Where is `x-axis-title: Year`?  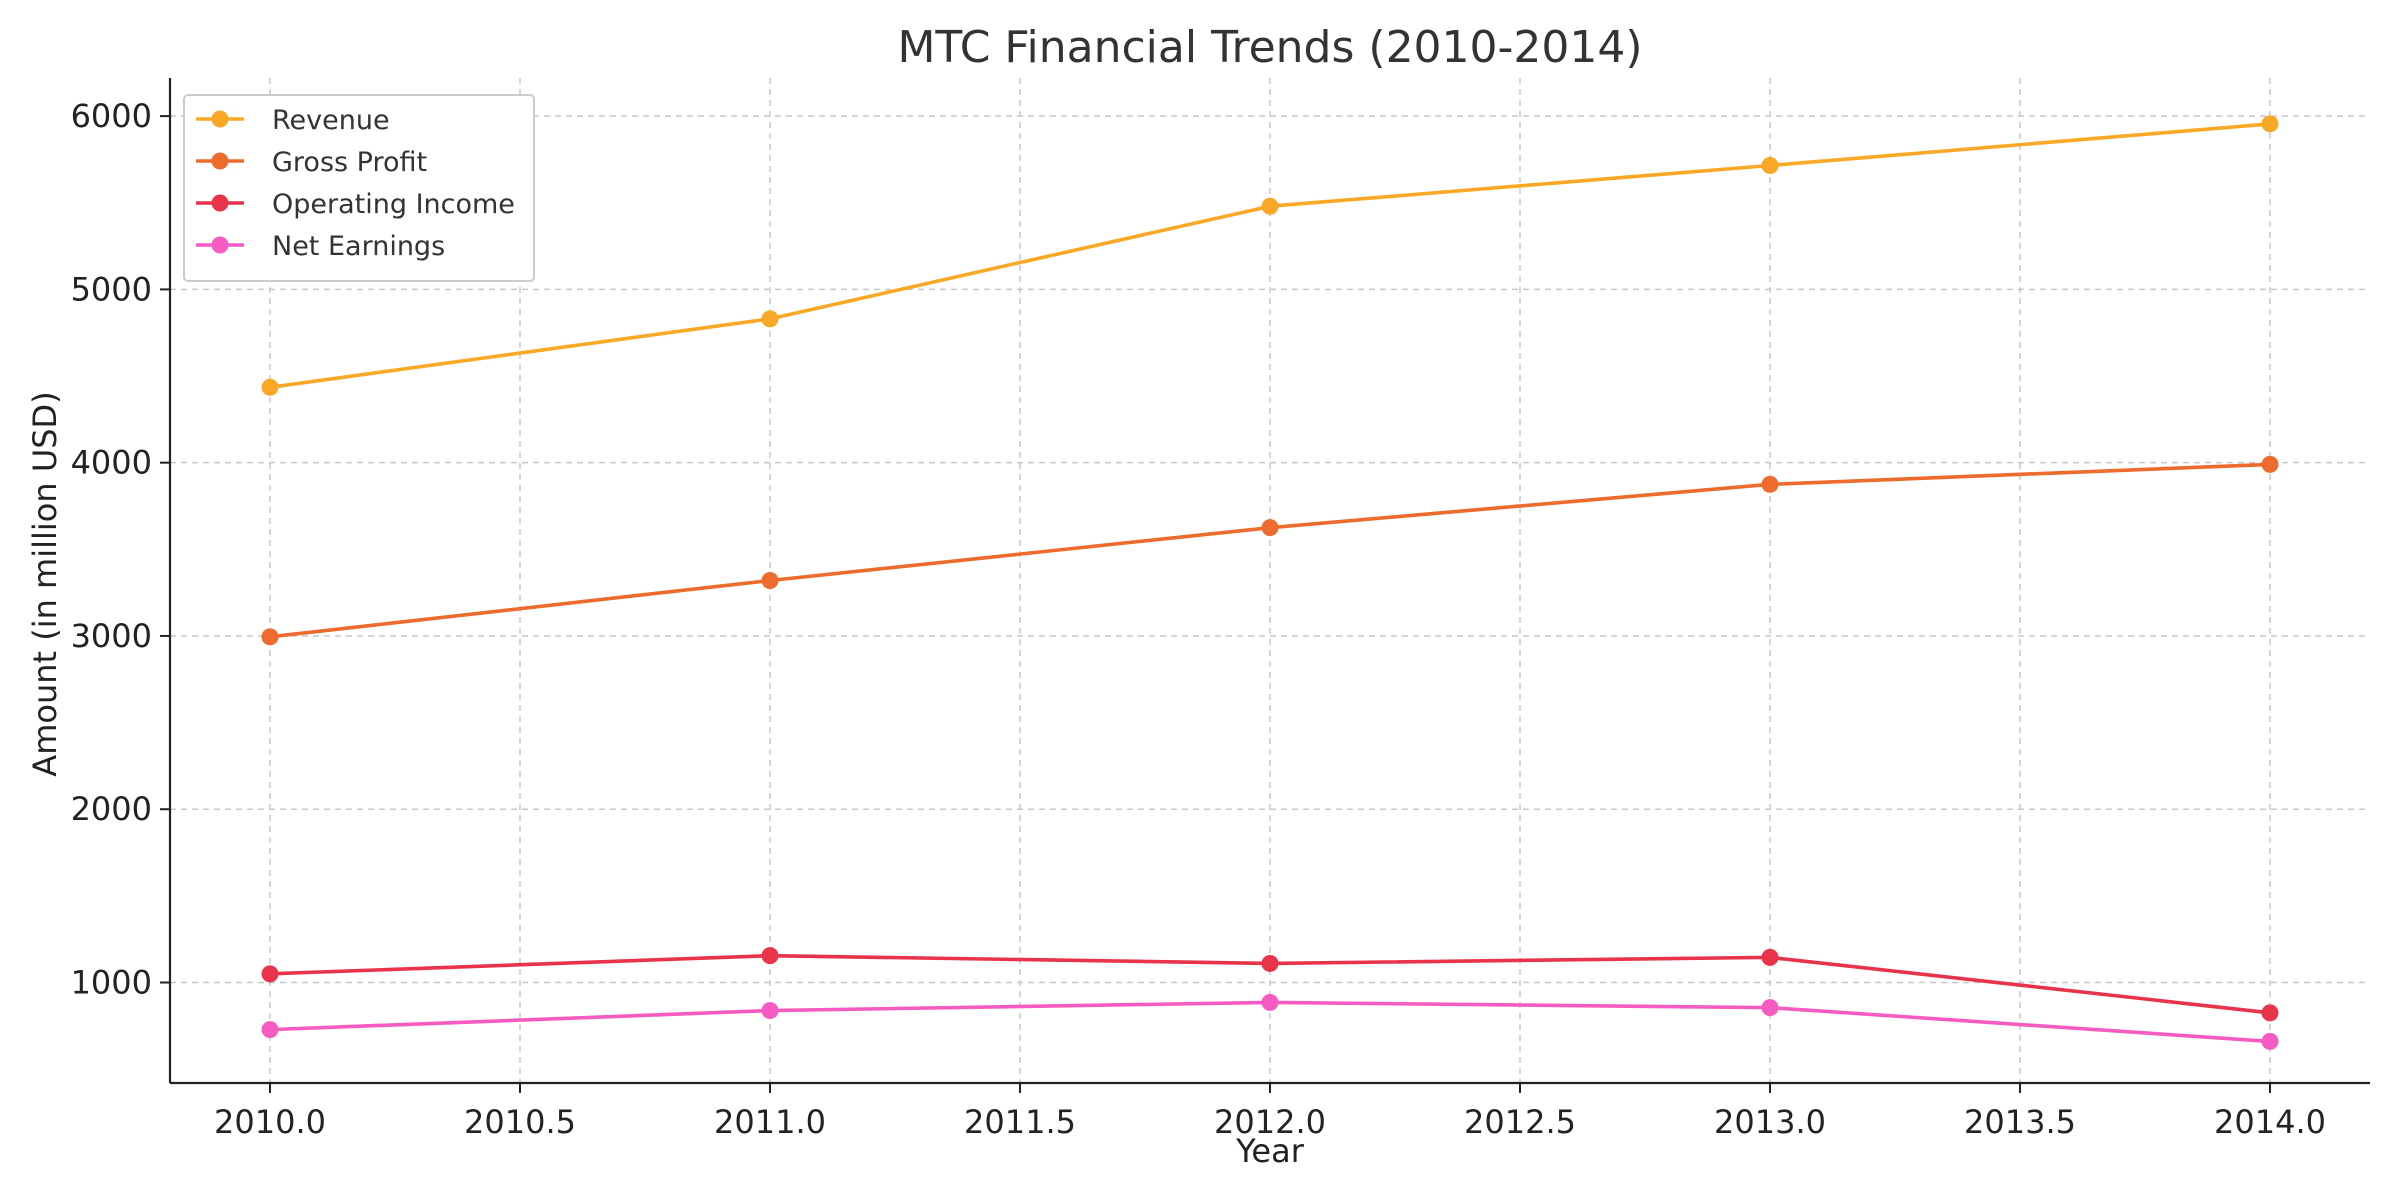
x-axis-title: Year is located at coordinates (1270, 1151).